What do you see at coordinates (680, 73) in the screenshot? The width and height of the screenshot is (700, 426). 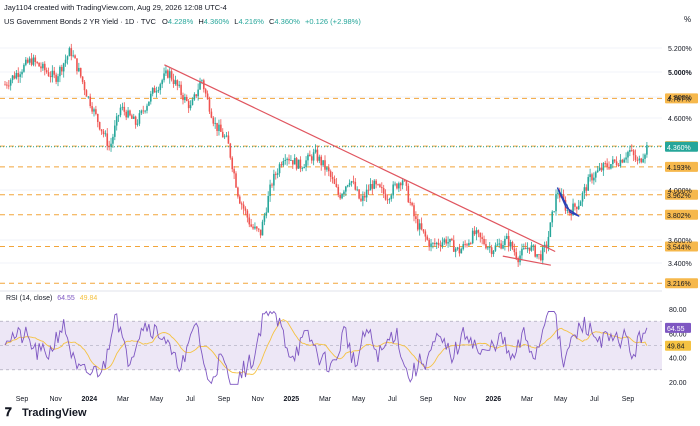 I see `price-tick-label-highlighted: 5.000%` at bounding box center [680, 73].